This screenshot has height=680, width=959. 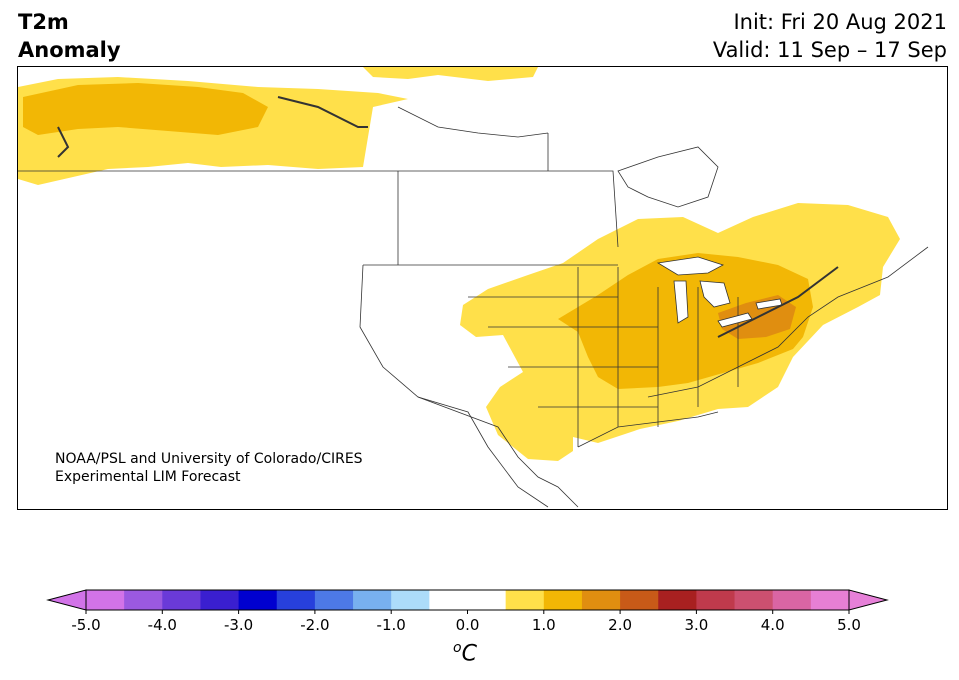 What do you see at coordinates (63, 142) in the screenshot?
I see `yukon-river-line` at bounding box center [63, 142].